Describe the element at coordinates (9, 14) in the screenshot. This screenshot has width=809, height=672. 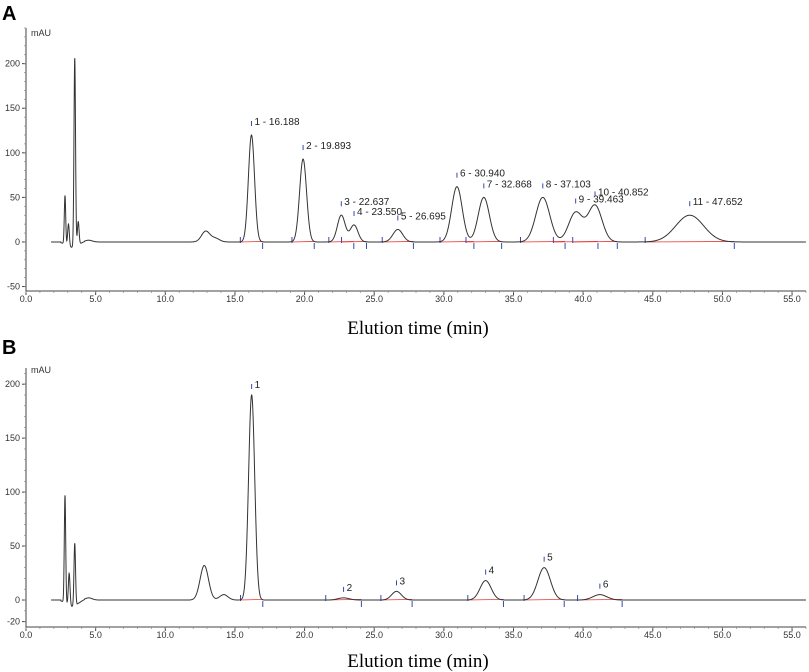
I see `panel-letter-a: A` at that location.